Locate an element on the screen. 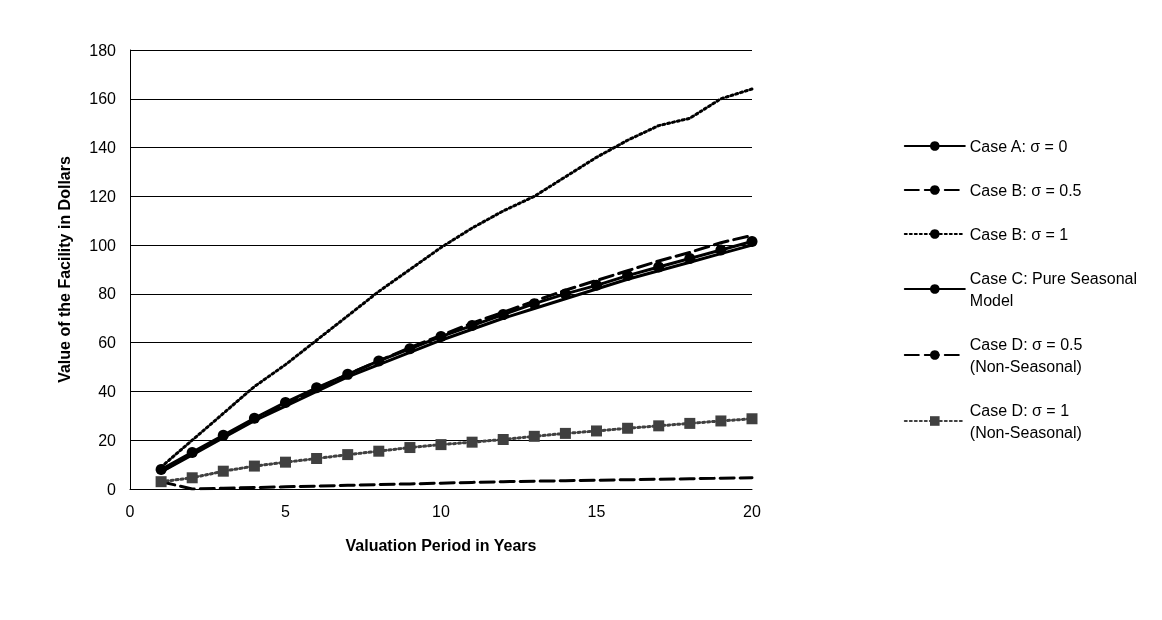 Image resolution: width=1162 pixels, height=620 pixels. y-tick-label: 140 is located at coordinates (103, 148).